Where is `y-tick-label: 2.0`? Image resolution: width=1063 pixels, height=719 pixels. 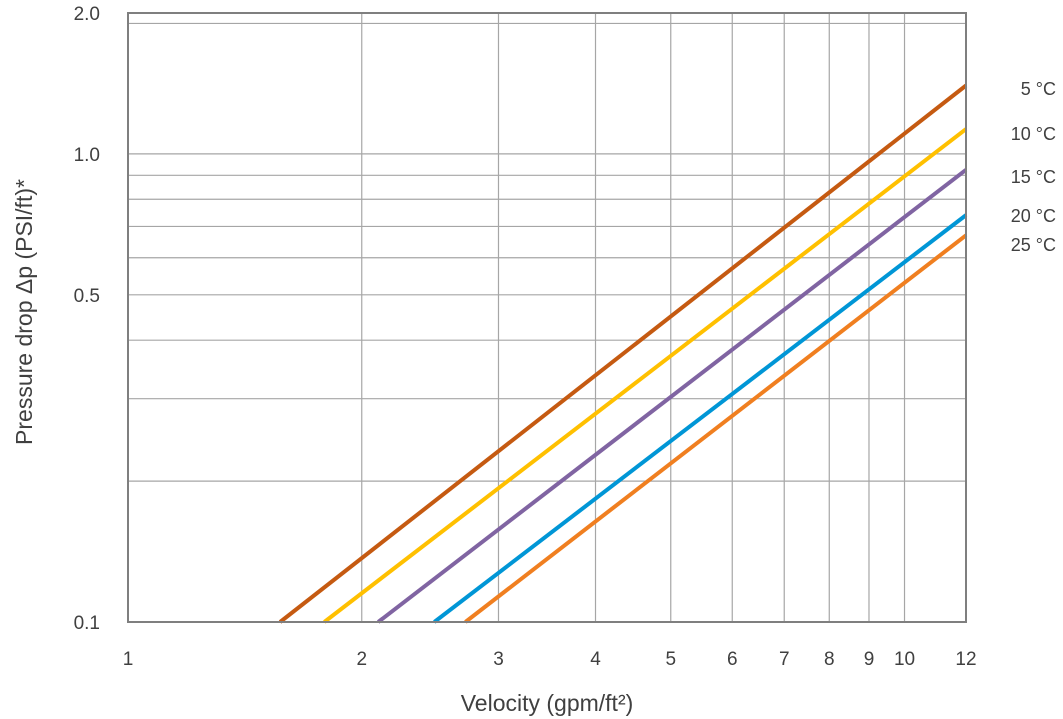 y-tick-label: 2.0 is located at coordinates (87, 14).